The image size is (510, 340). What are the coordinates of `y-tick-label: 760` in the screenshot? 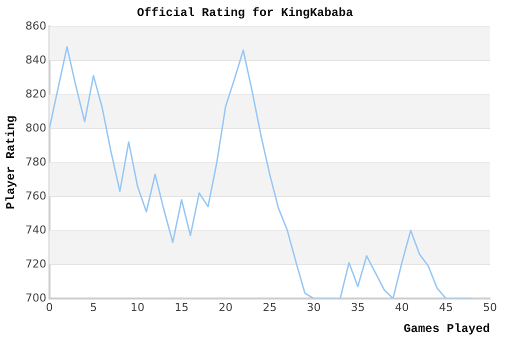 It's located at (35, 195).